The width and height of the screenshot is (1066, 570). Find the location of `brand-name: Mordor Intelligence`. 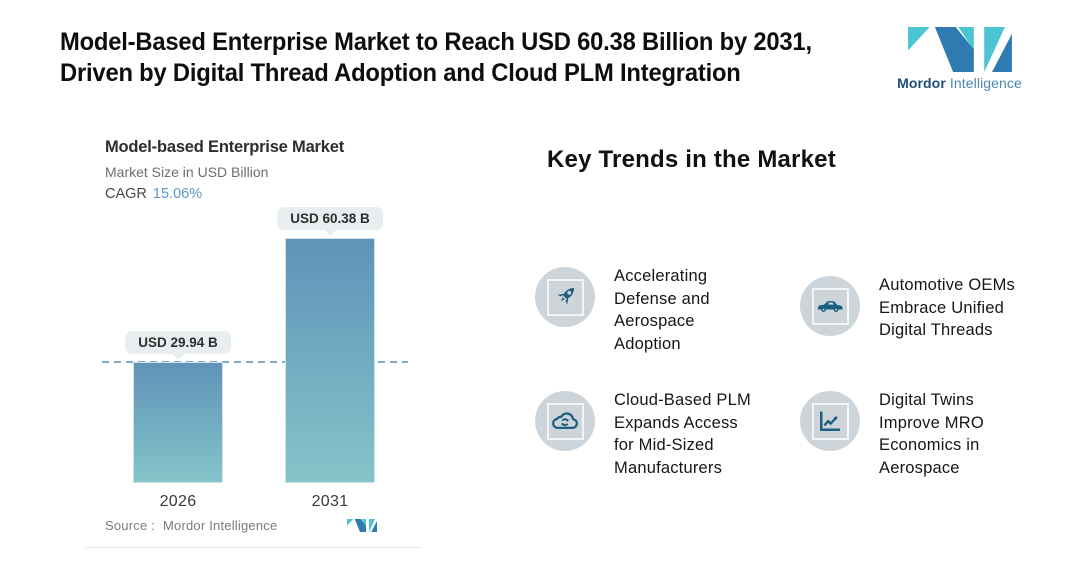

brand-name: Mordor Intelligence is located at coordinates (959, 83).